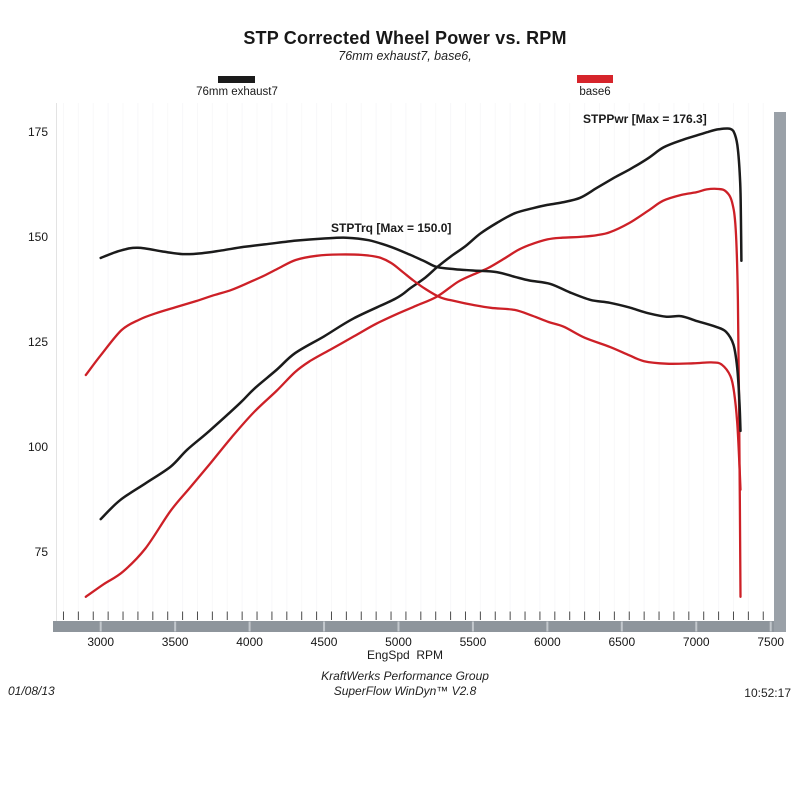 This screenshot has height=800, width=800. What do you see at coordinates (236, 79) in the screenshot?
I see `legend-swatch-76mm-exhaust7` at bounding box center [236, 79].